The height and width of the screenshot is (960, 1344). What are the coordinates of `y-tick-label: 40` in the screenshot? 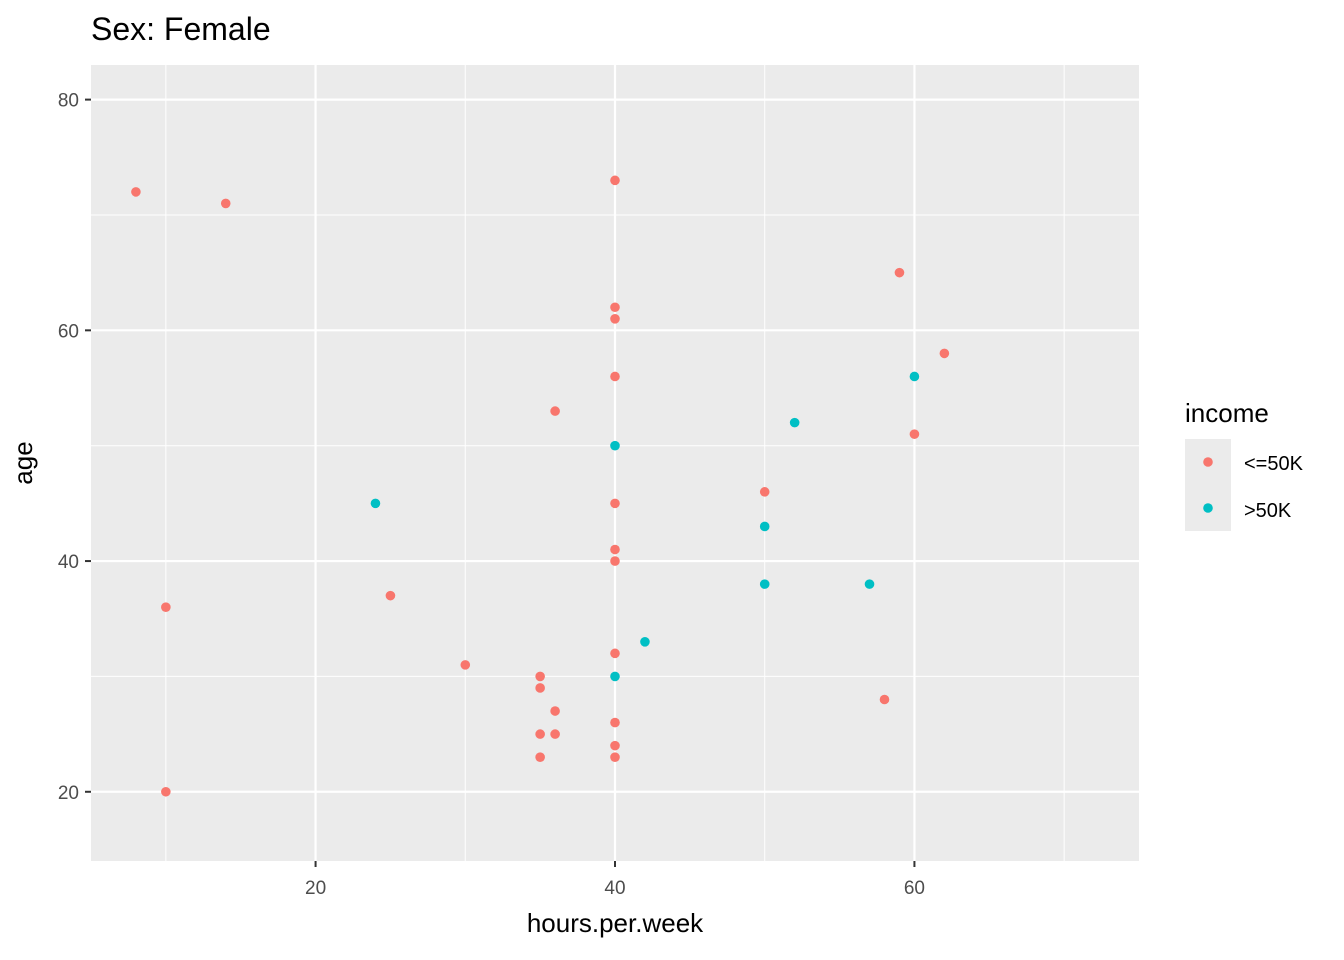 It's located at (68, 562).